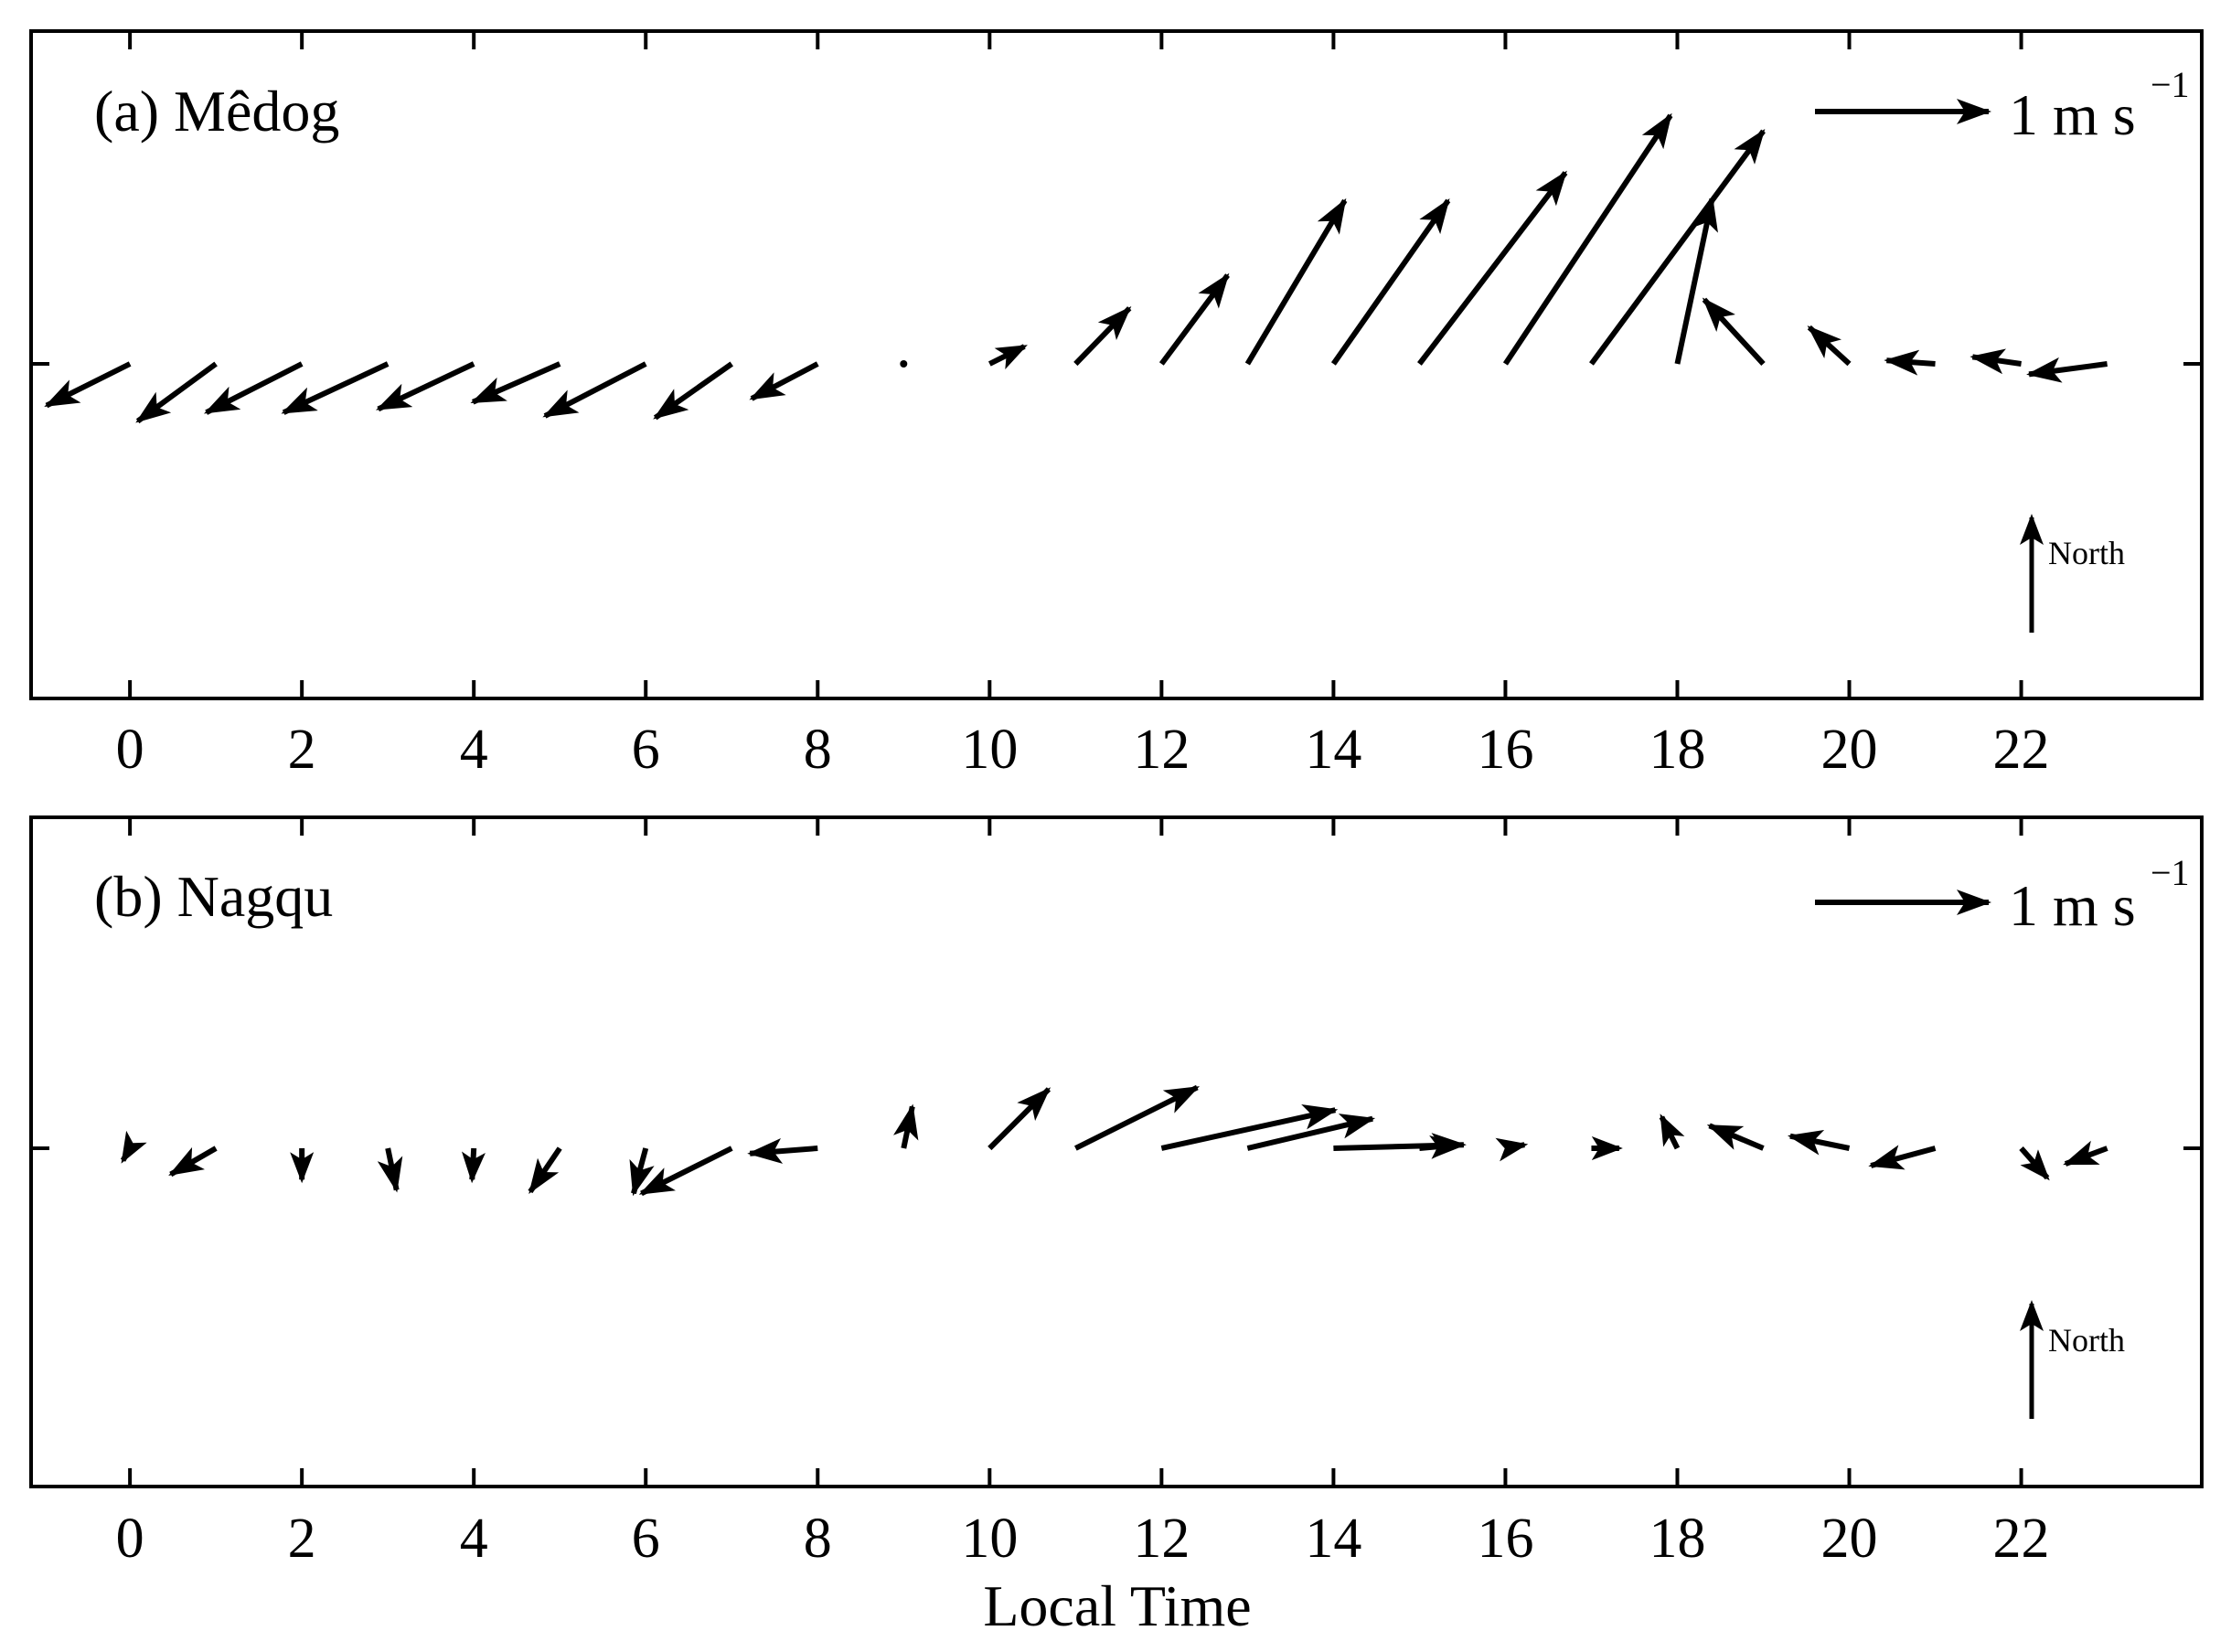 This screenshot has height=1652, width=2231. Describe the element at coordinates (1505, 750) in the screenshot. I see `panel-medog-x-tick-label: 16` at that location.